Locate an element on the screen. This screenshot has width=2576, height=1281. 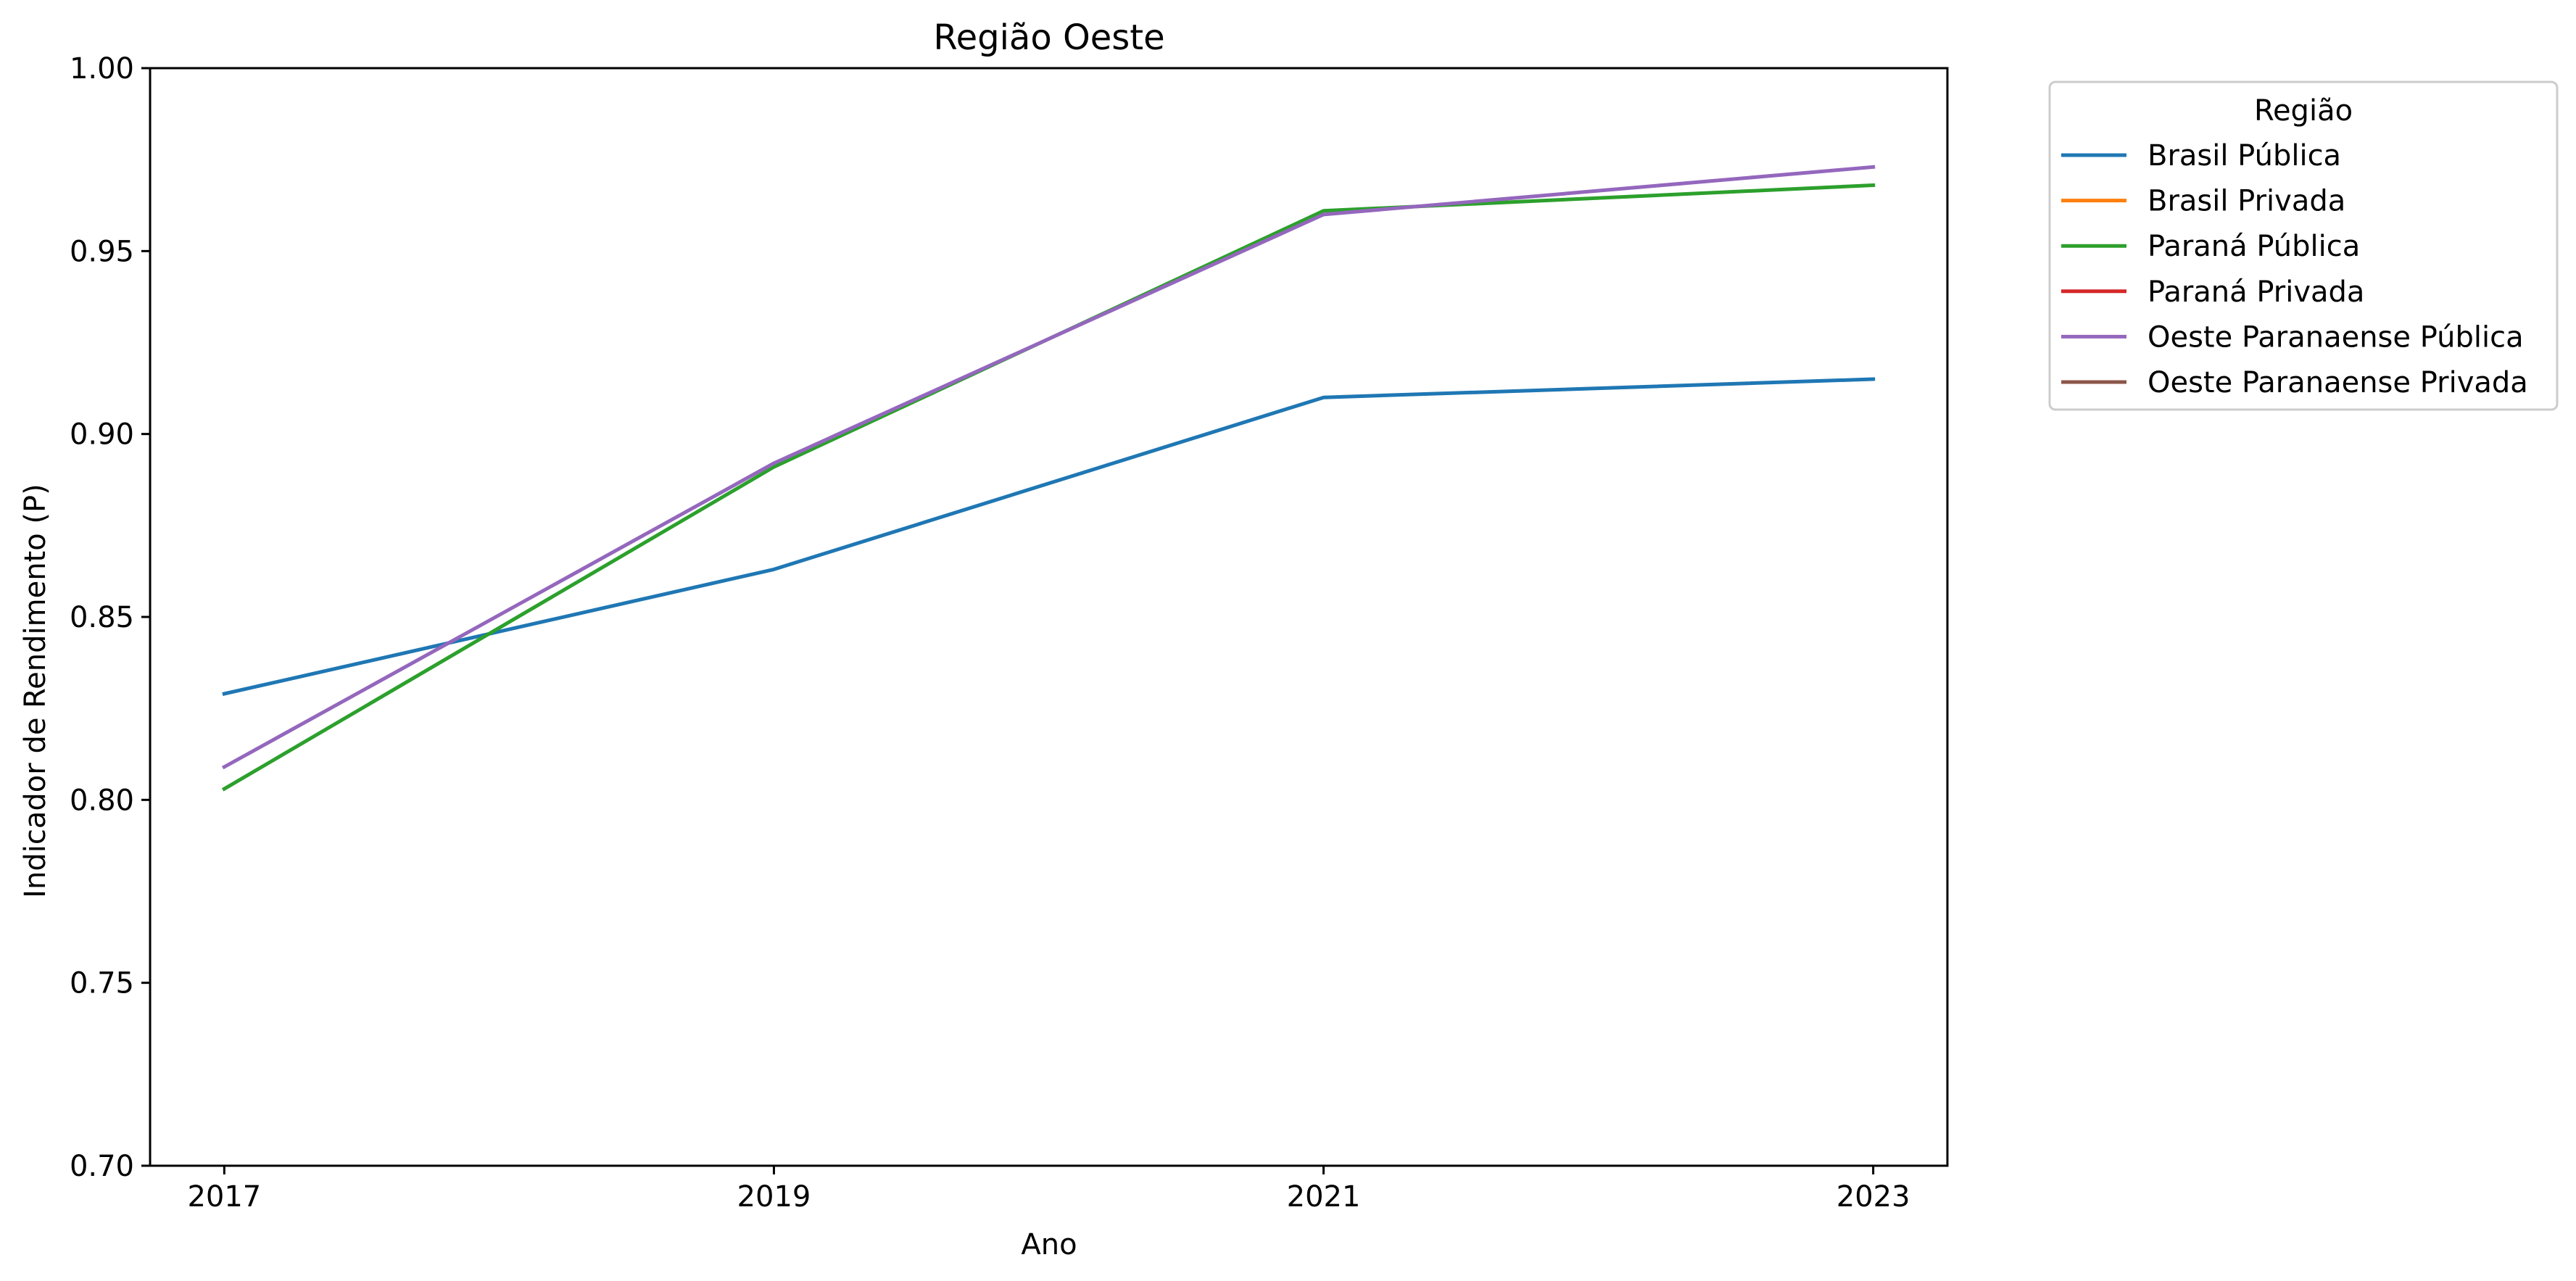
y-axis-label: Indicador de Rendimento (P) is located at coordinates (35, 690).